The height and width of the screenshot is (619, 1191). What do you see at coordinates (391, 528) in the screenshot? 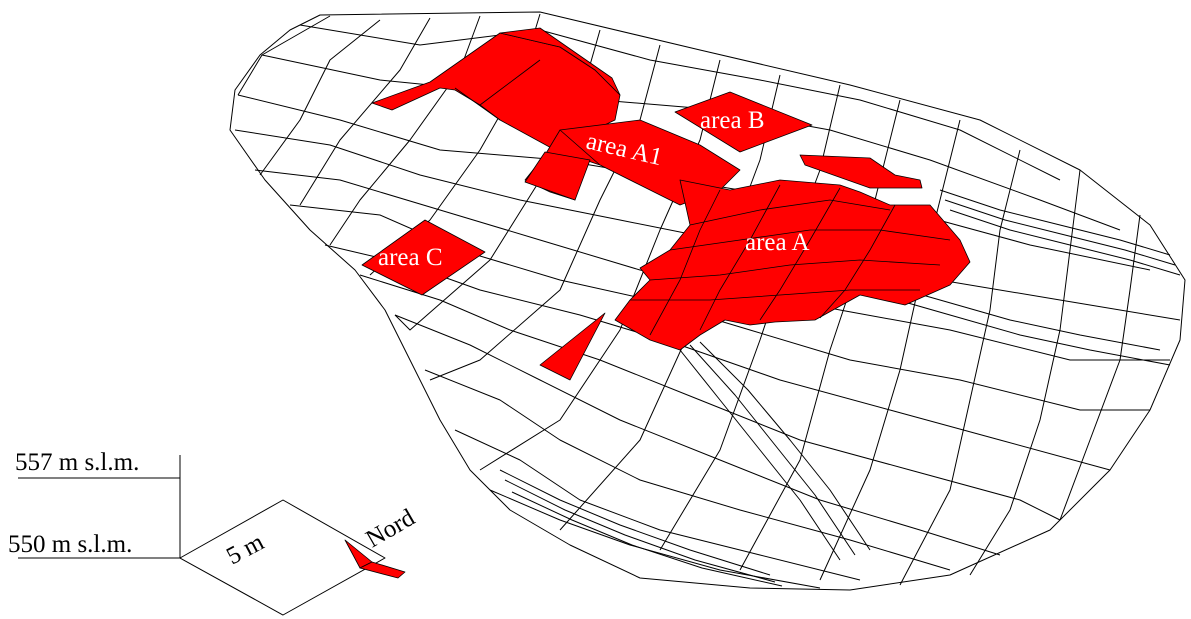
I see `north-label: Nord` at bounding box center [391, 528].